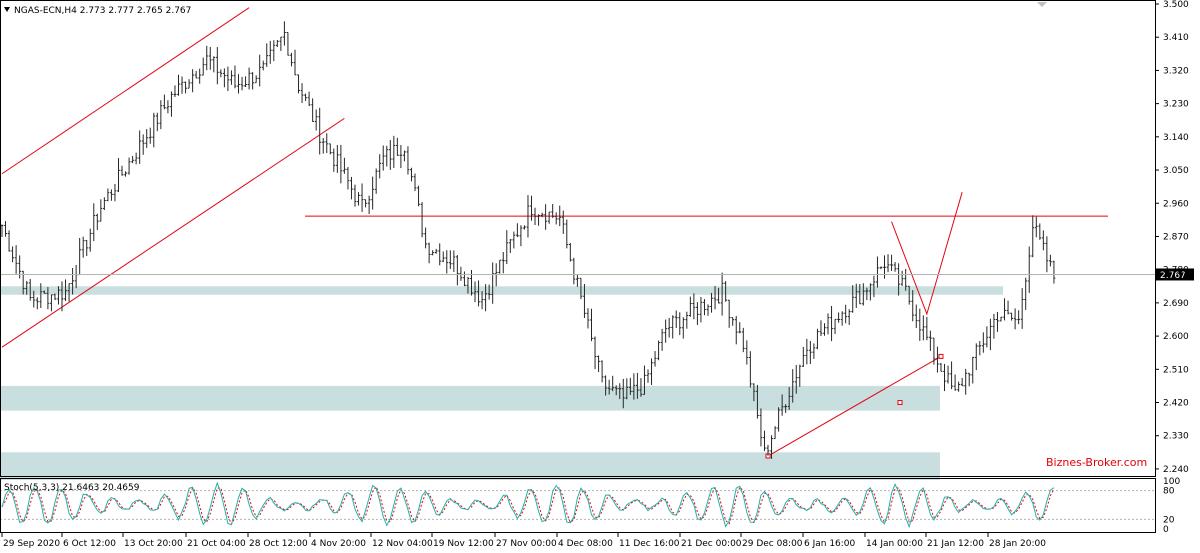  I want to click on y-tick-label: 2.600, so click(1176, 337).